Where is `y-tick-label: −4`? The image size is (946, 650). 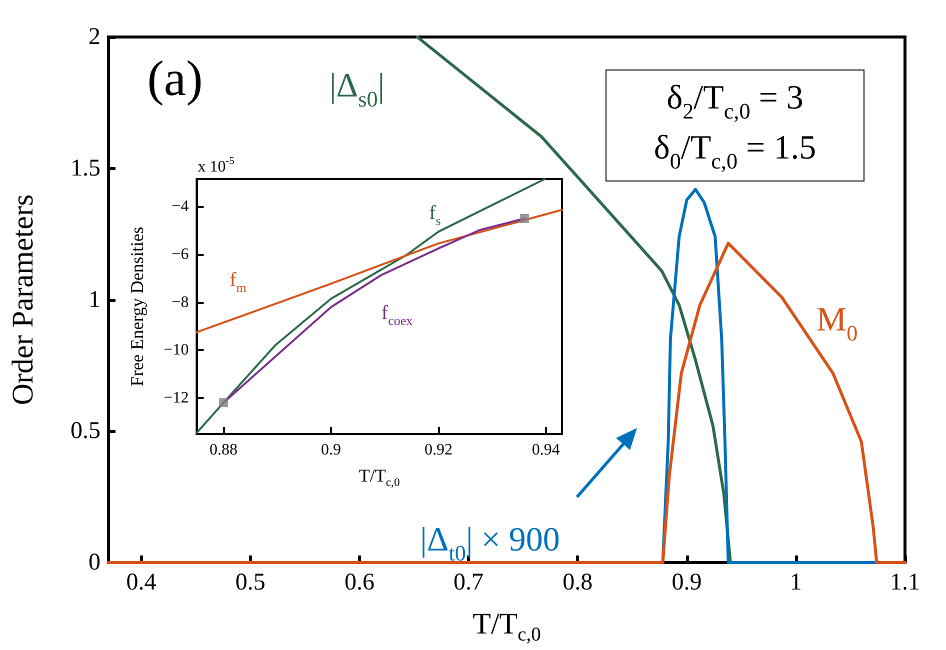
y-tick-label: −4 is located at coordinates (180, 207).